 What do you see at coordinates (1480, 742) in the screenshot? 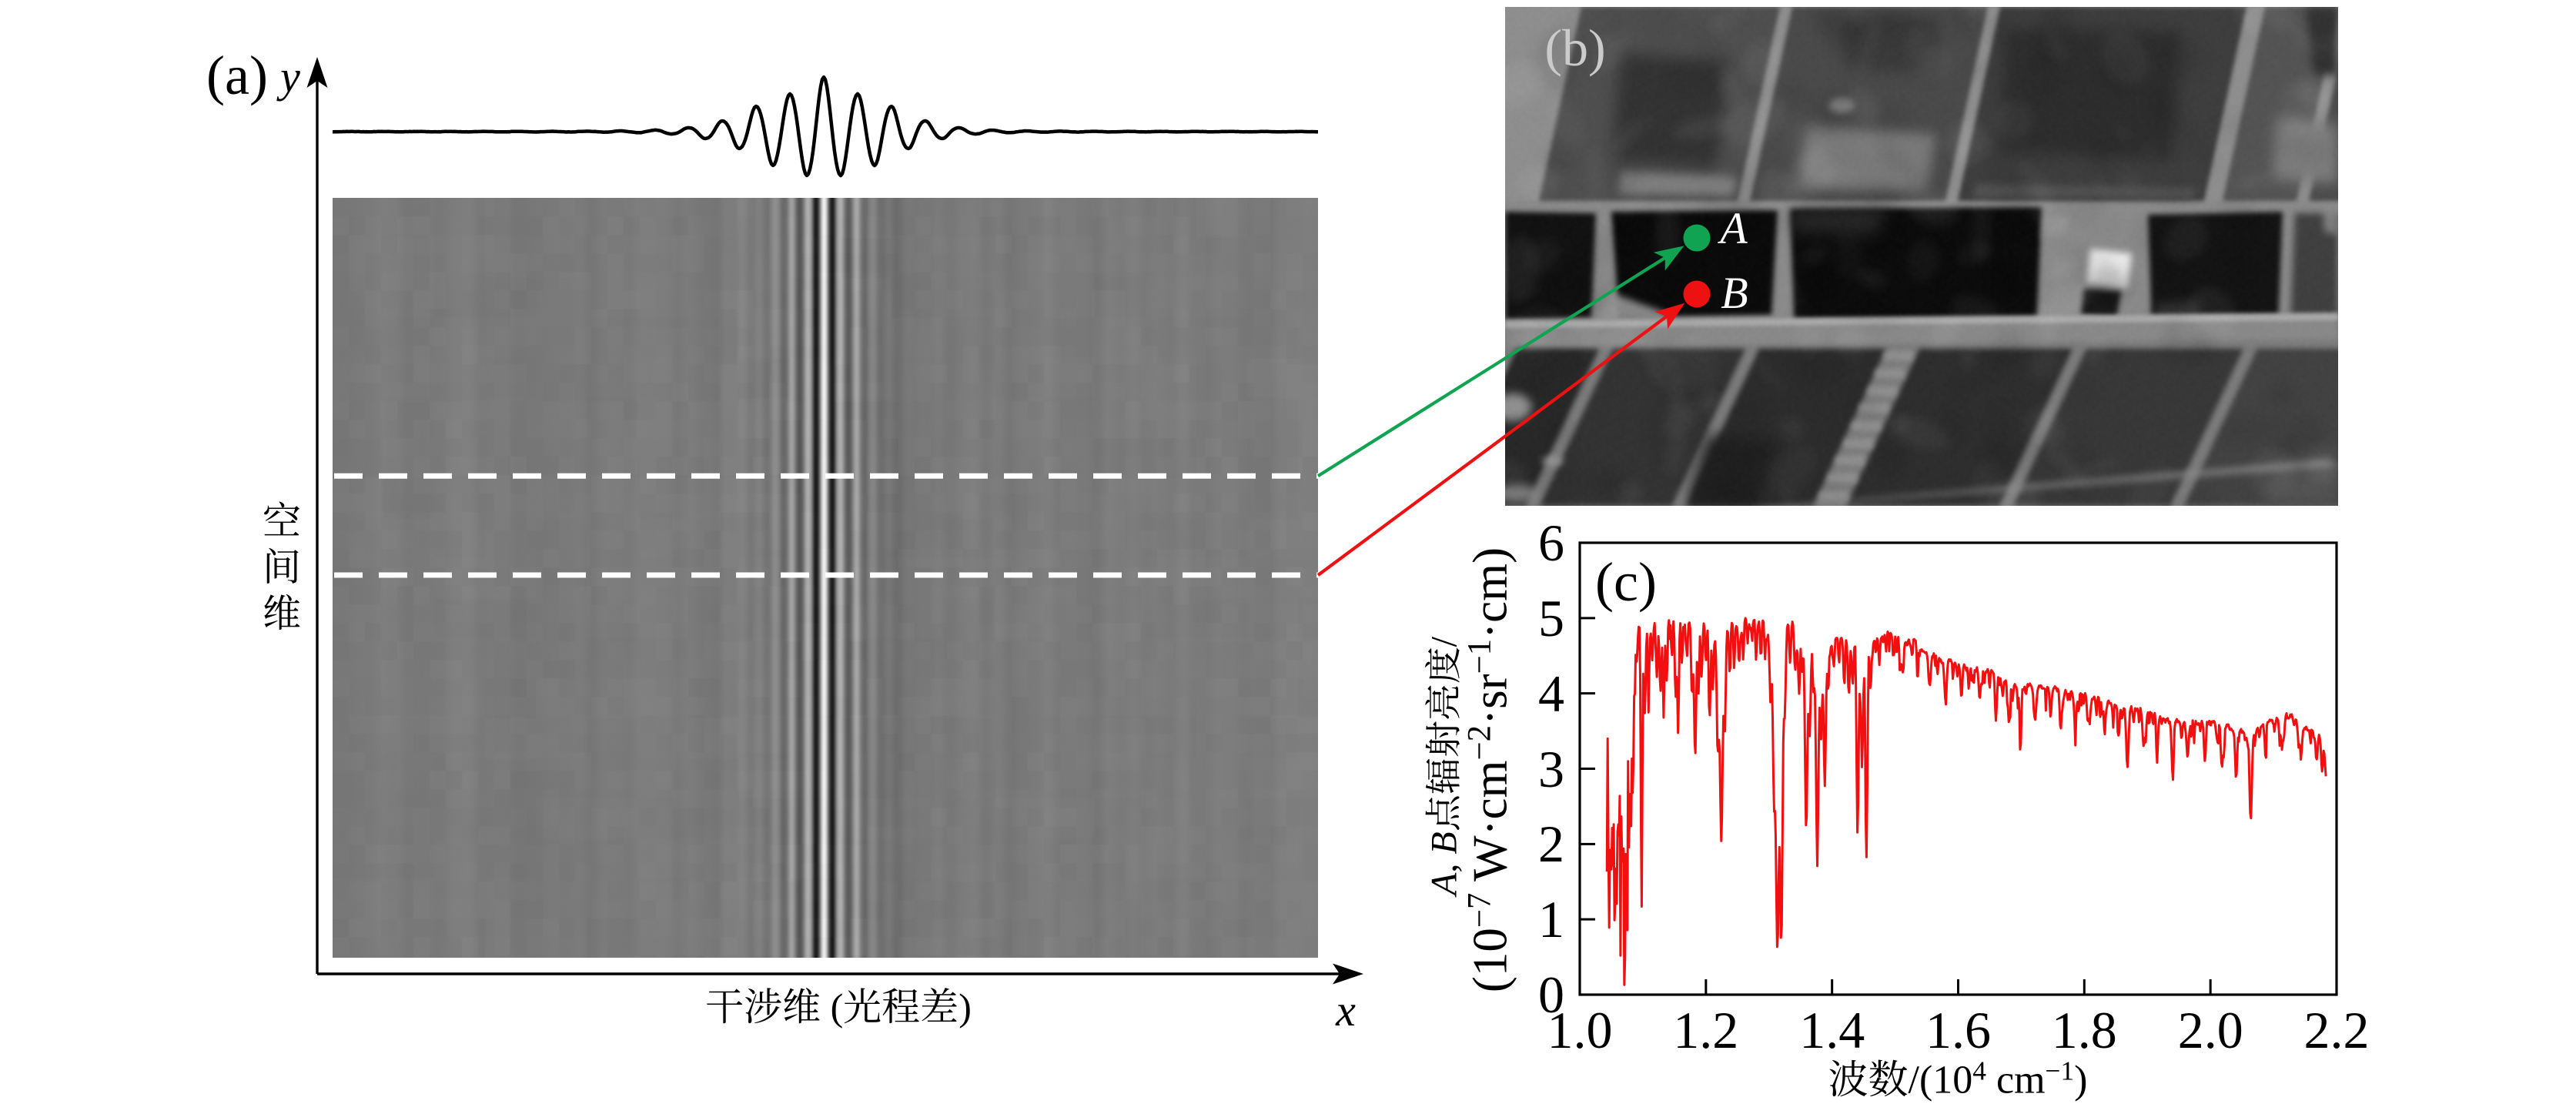
I see `superscript: −2` at bounding box center [1480, 742].